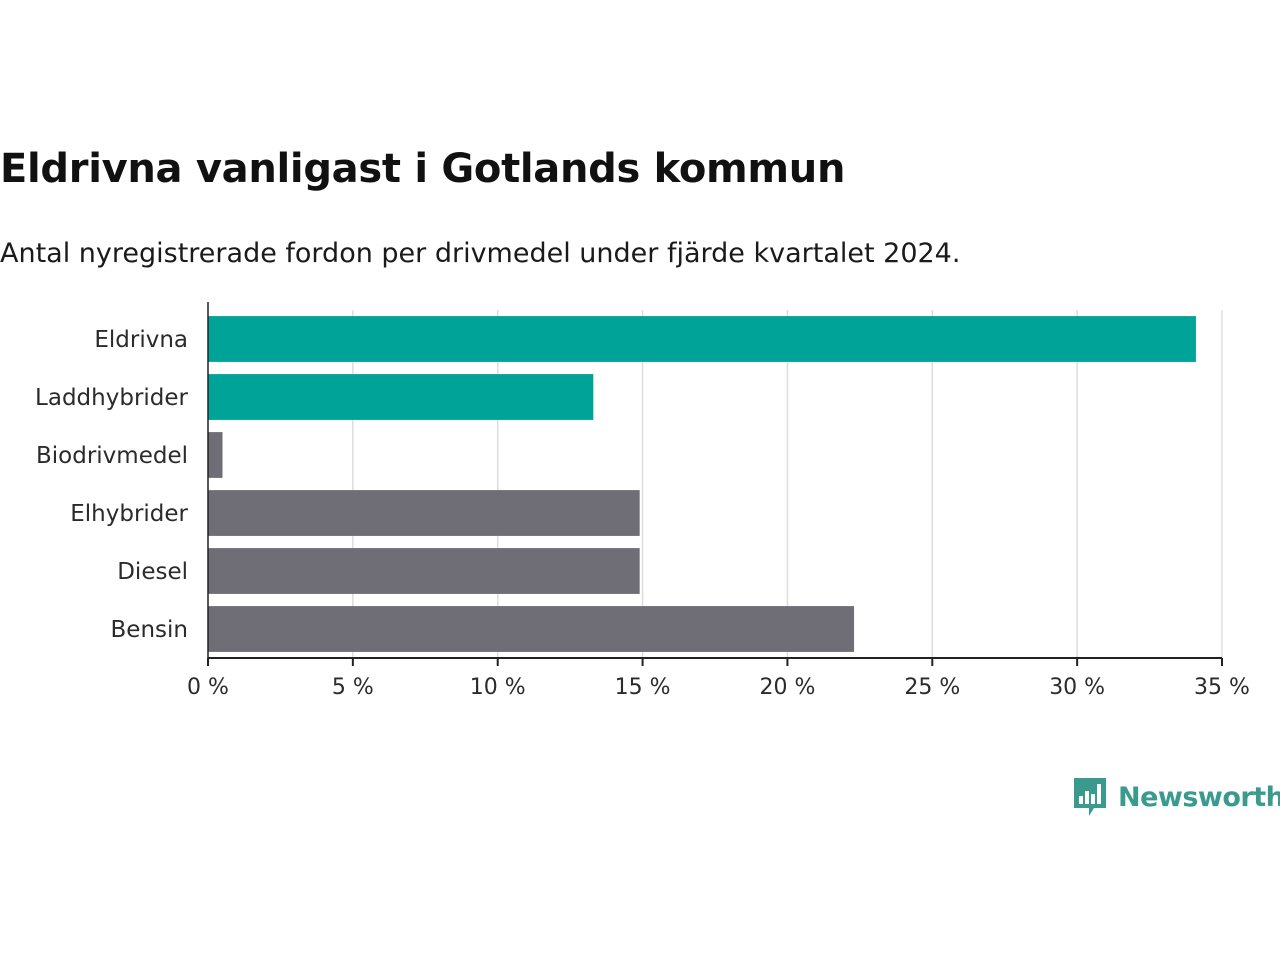  Describe the element at coordinates (1222, 687) in the screenshot. I see `x-tick-label: 35 %` at that location.